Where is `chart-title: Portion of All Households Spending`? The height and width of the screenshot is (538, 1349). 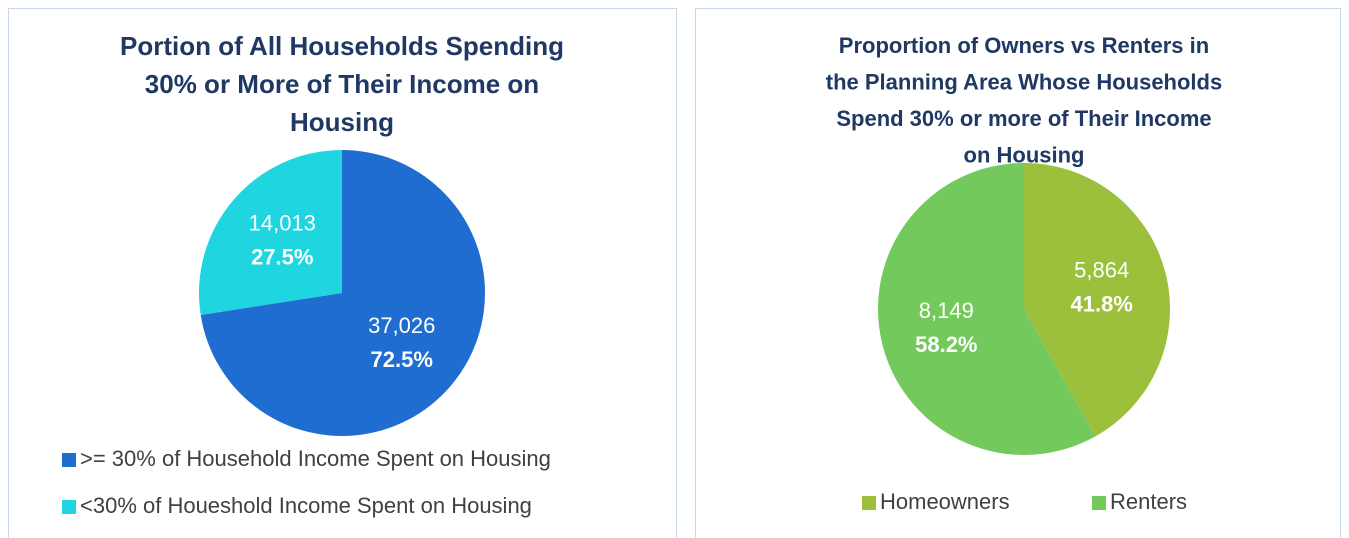 chart-title: Portion of All Households Spending is located at coordinates (342, 46).